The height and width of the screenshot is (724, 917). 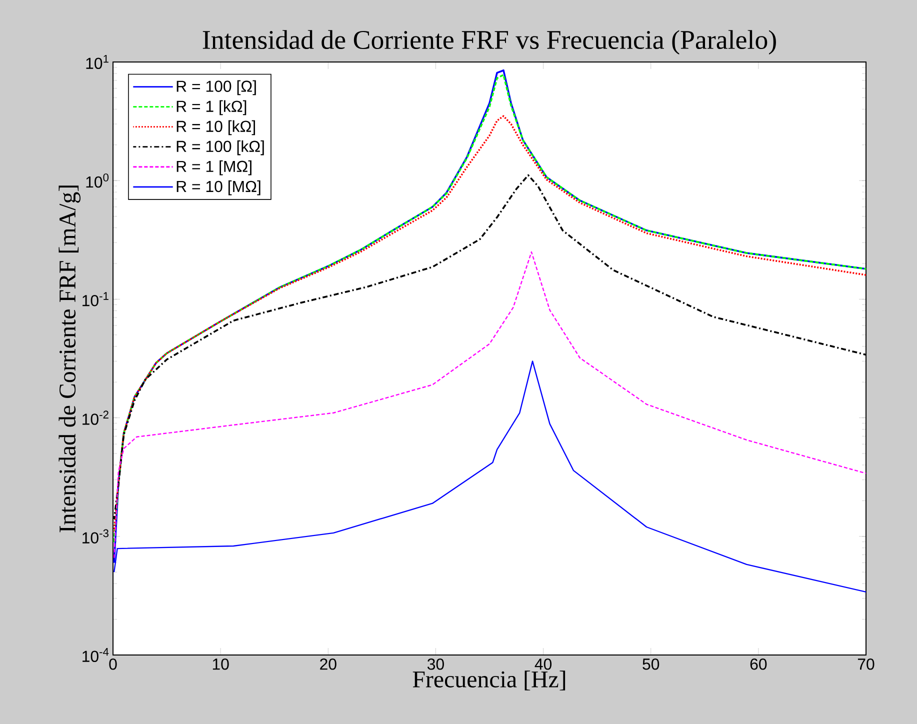 I want to click on legend-label: R = 100 [Ω], so click(x=216, y=88).